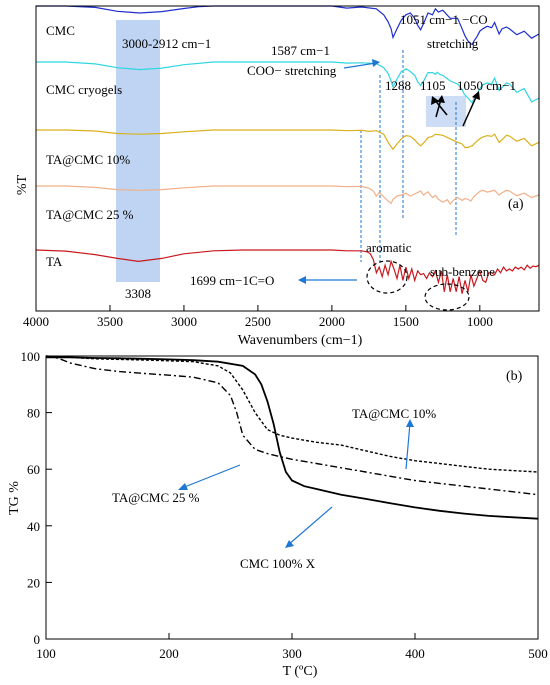 The height and width of the screenshot is (685, 550). Describe the element at coordinates (138, 293) in the screenshot. I see `annotation-3308: 3308` at that location.